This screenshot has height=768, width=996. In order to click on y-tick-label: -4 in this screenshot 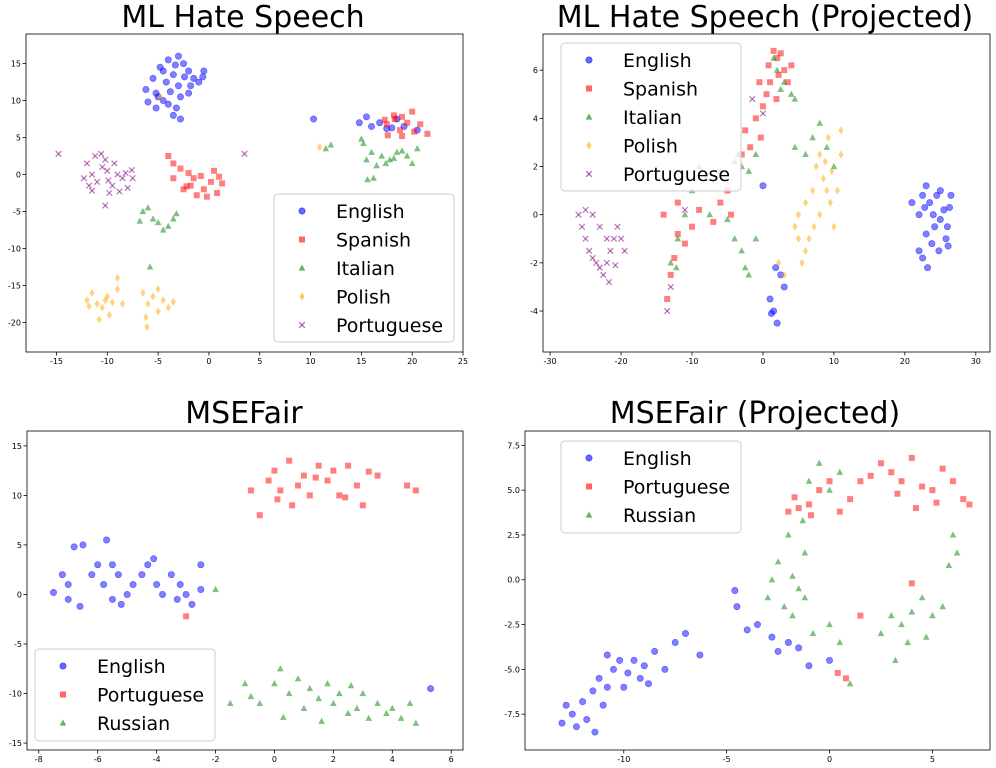, I will do `click(534, 311)`.